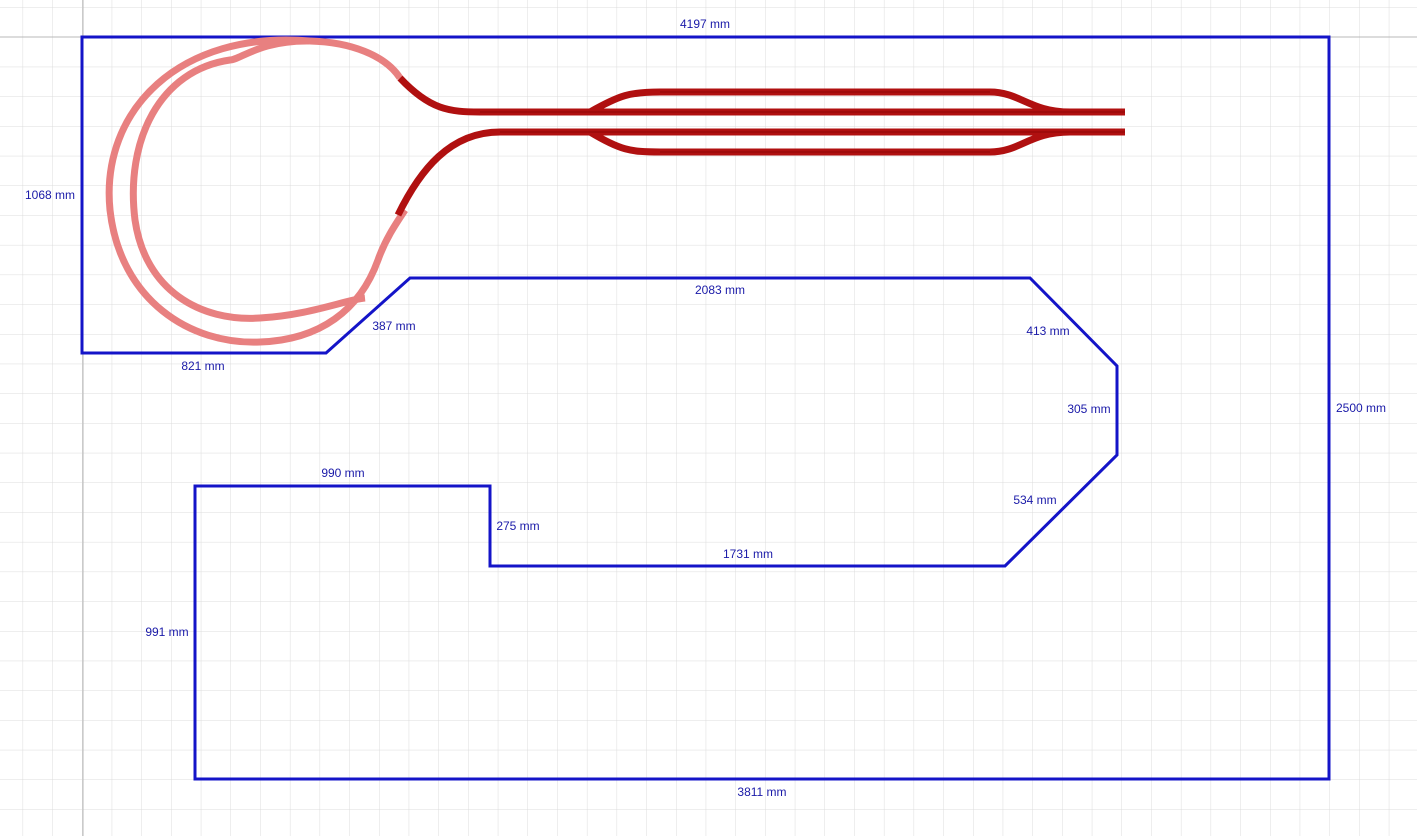 The height and width of the screenshot is (836, 1417). I want to click on track-rails, so click(802, 122).